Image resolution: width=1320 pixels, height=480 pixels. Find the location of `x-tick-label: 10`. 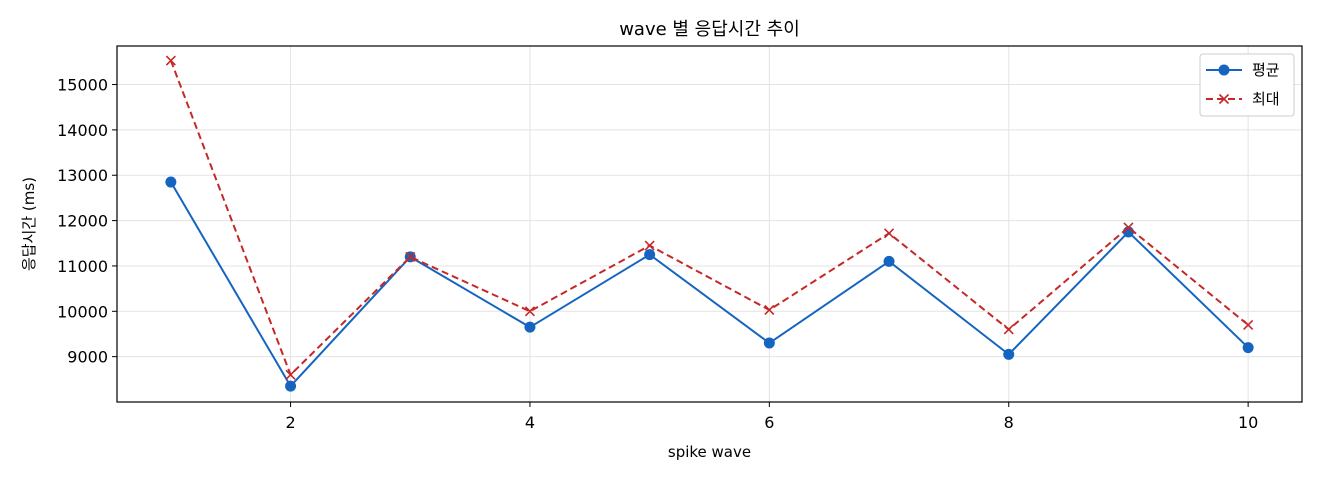

x-tick-label: 10 is located at coordinates (1248, 422).